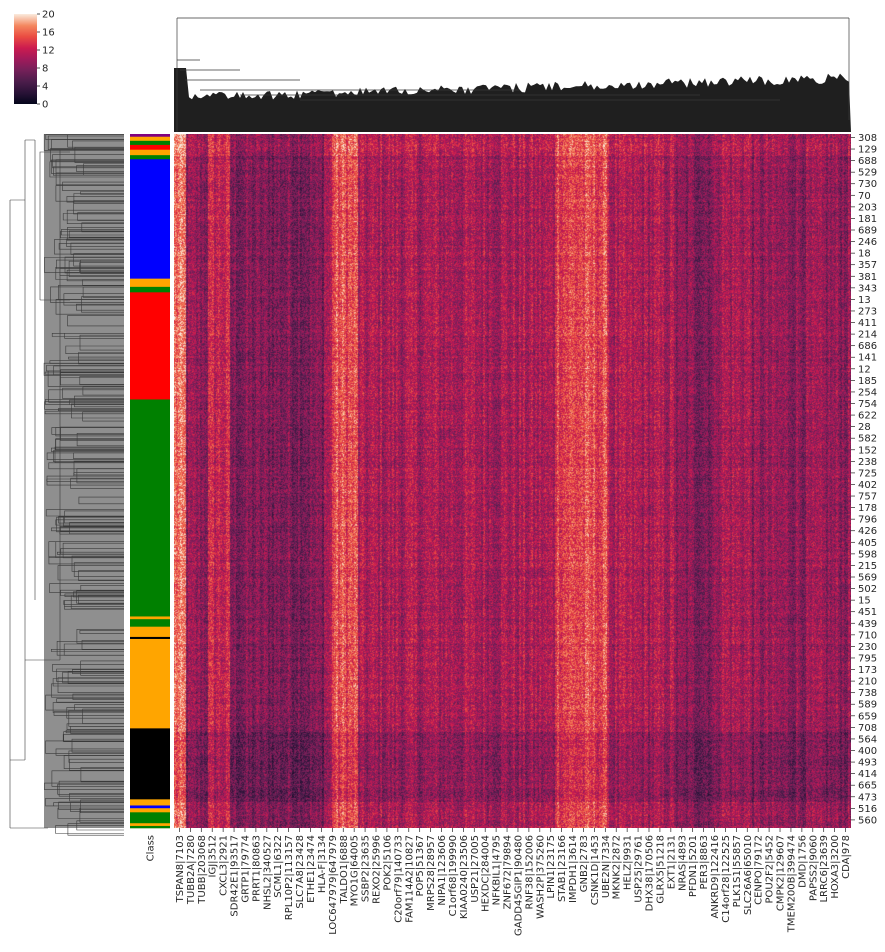 The image size is (885, 952). What do you see at coordinates (770, 869) in the screenshot?
I see `column-tick-label: POU2F2|5452` at bounding box center [770, 869].